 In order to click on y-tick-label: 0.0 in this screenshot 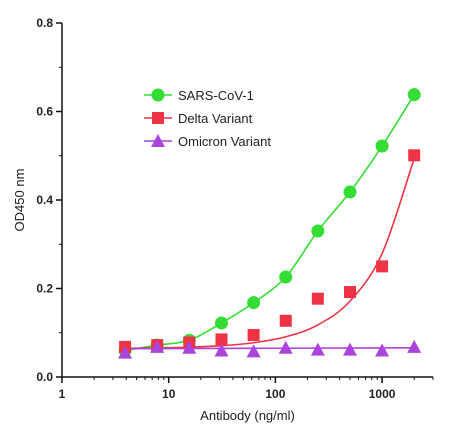, I will do `click(44, 377)`.